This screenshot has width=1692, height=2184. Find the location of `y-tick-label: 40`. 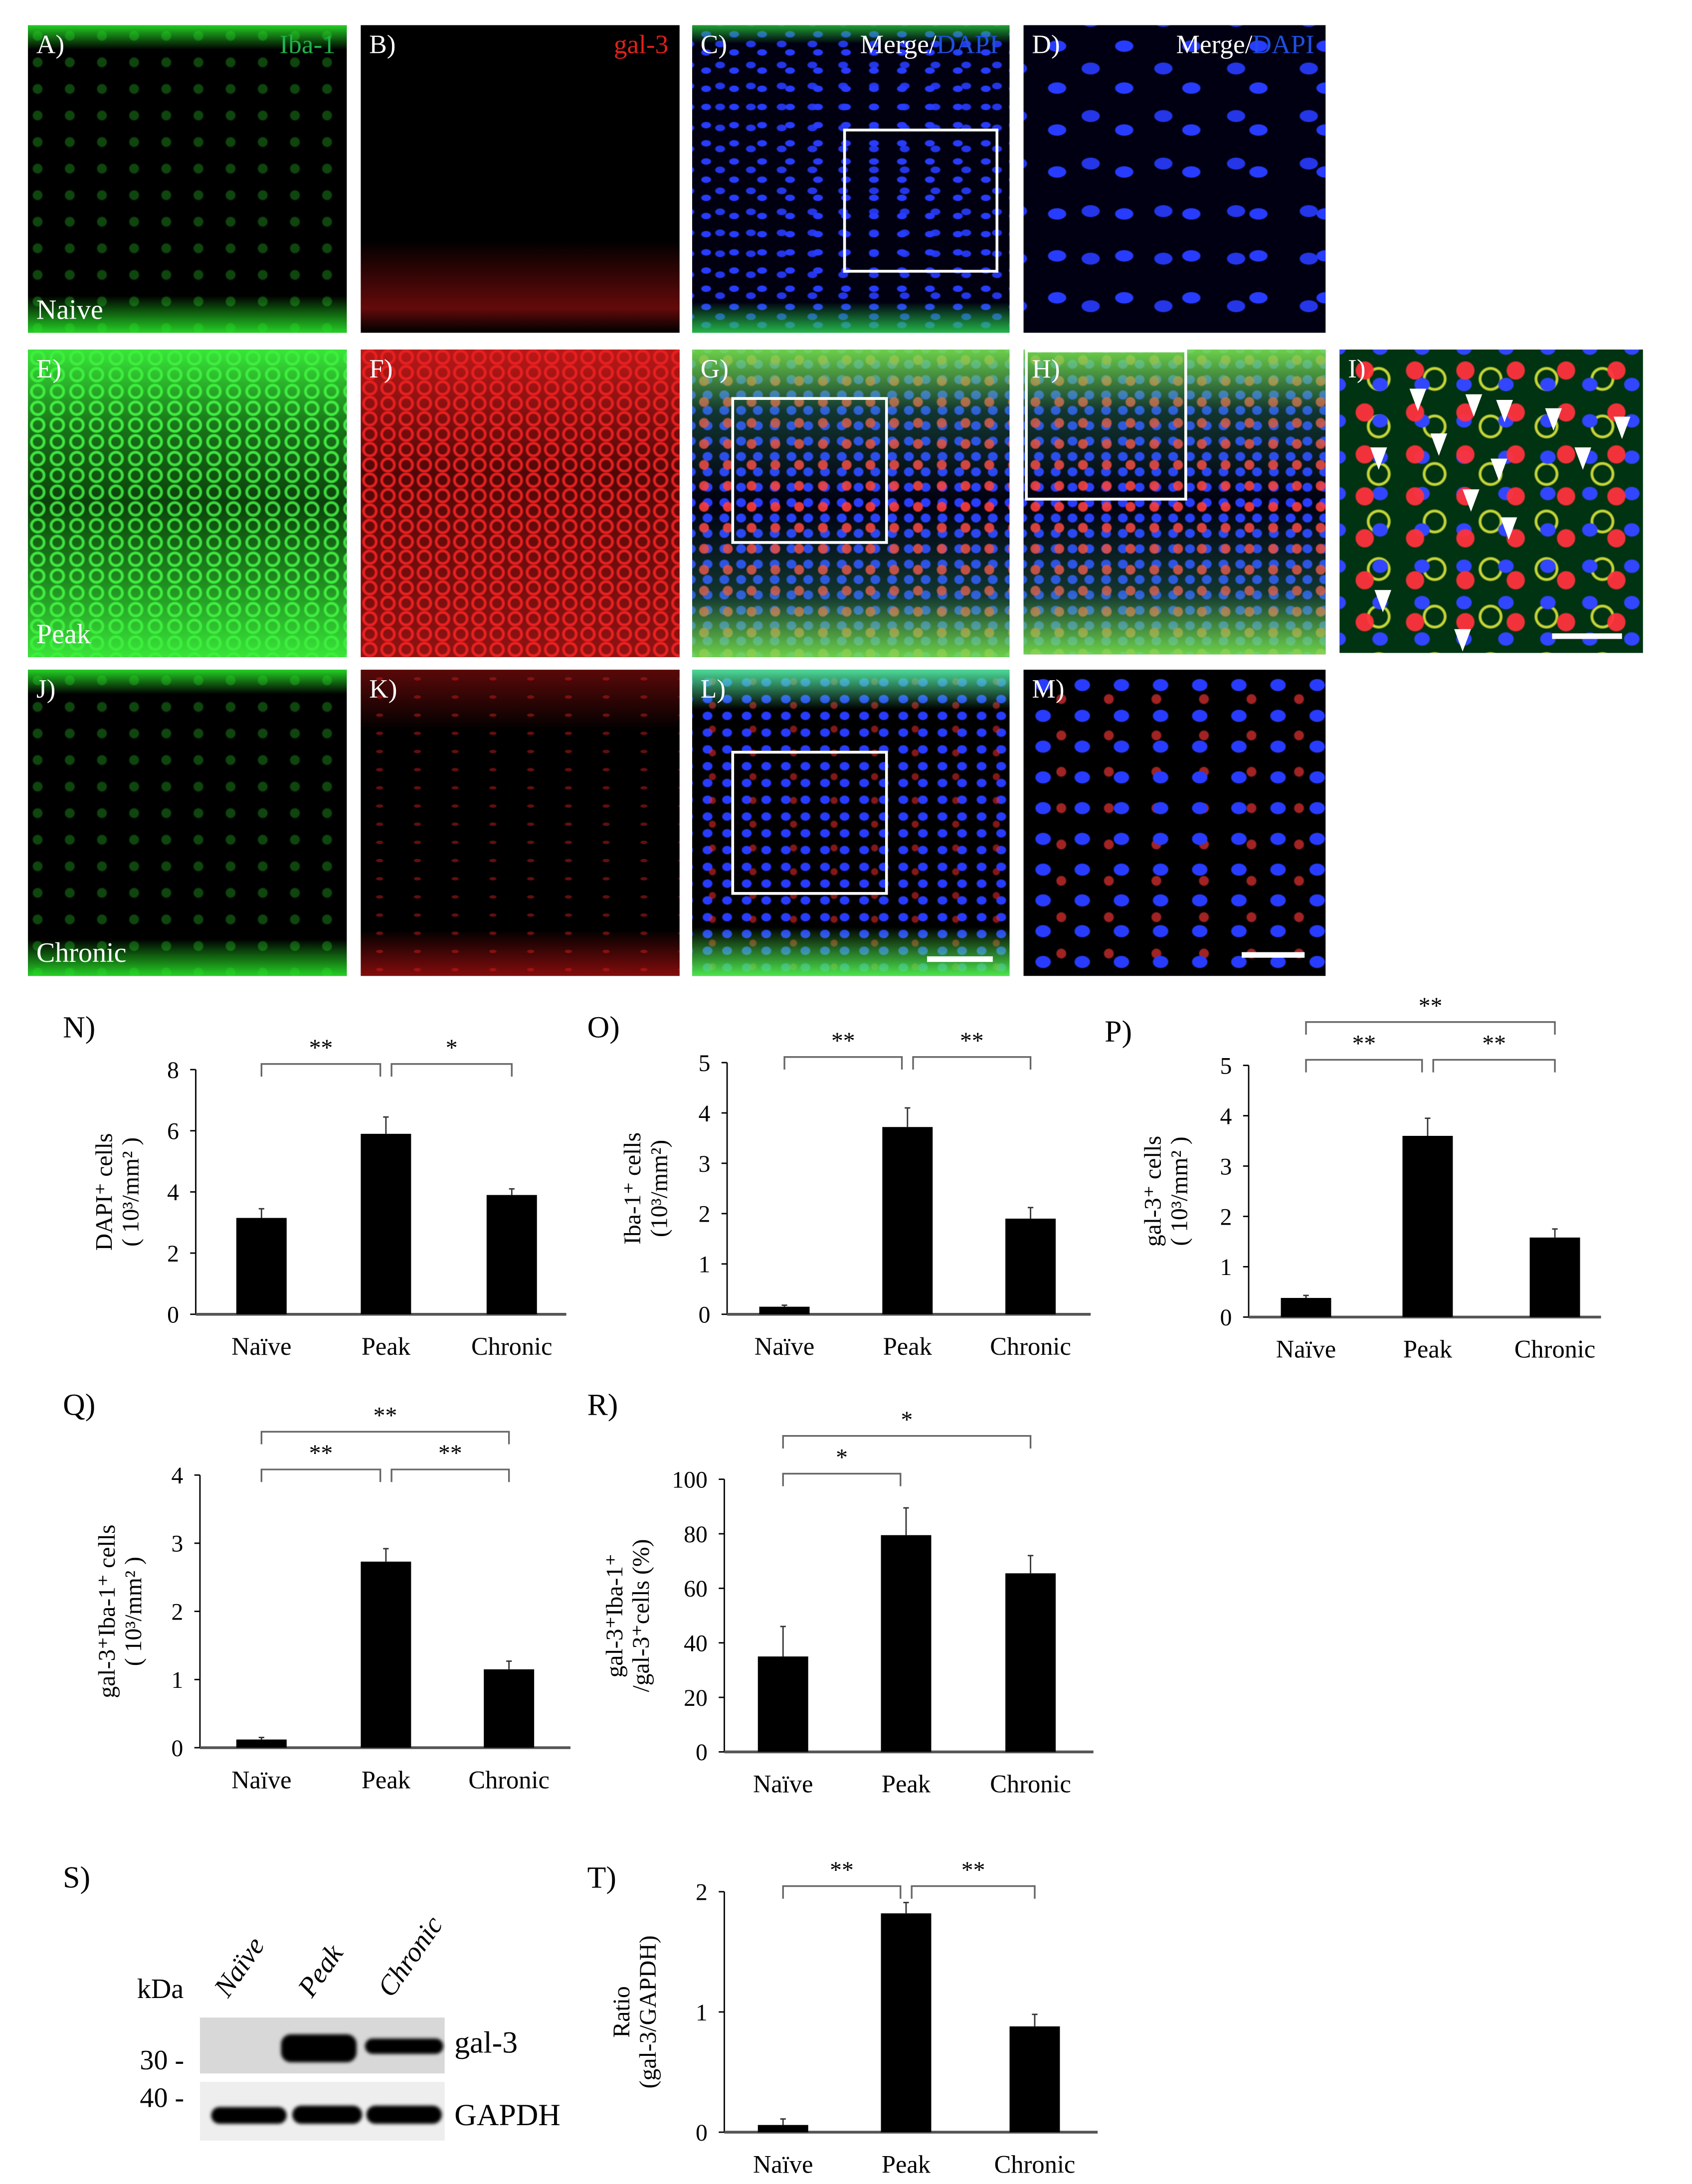

y-tick-label: 40 is located at coordinates (696, 1644).